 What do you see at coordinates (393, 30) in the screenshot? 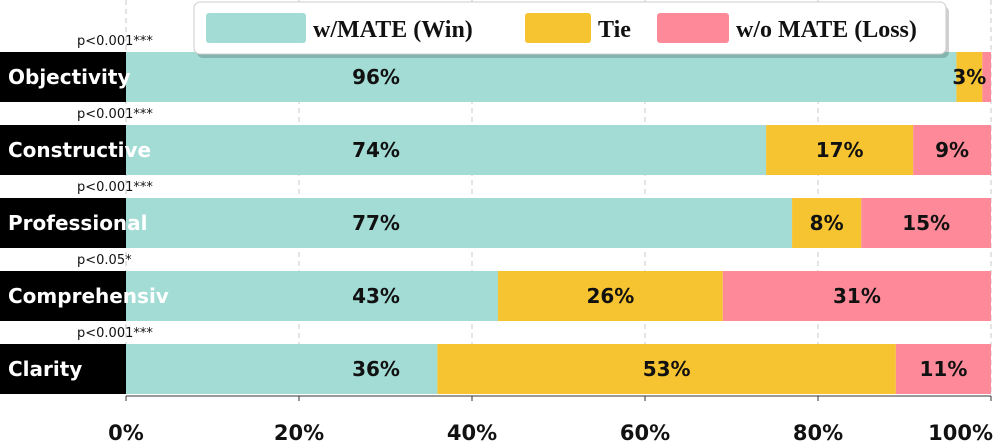
I see `legend-entry-label: w/MATE (Win)` at bounding box center [393, 30].